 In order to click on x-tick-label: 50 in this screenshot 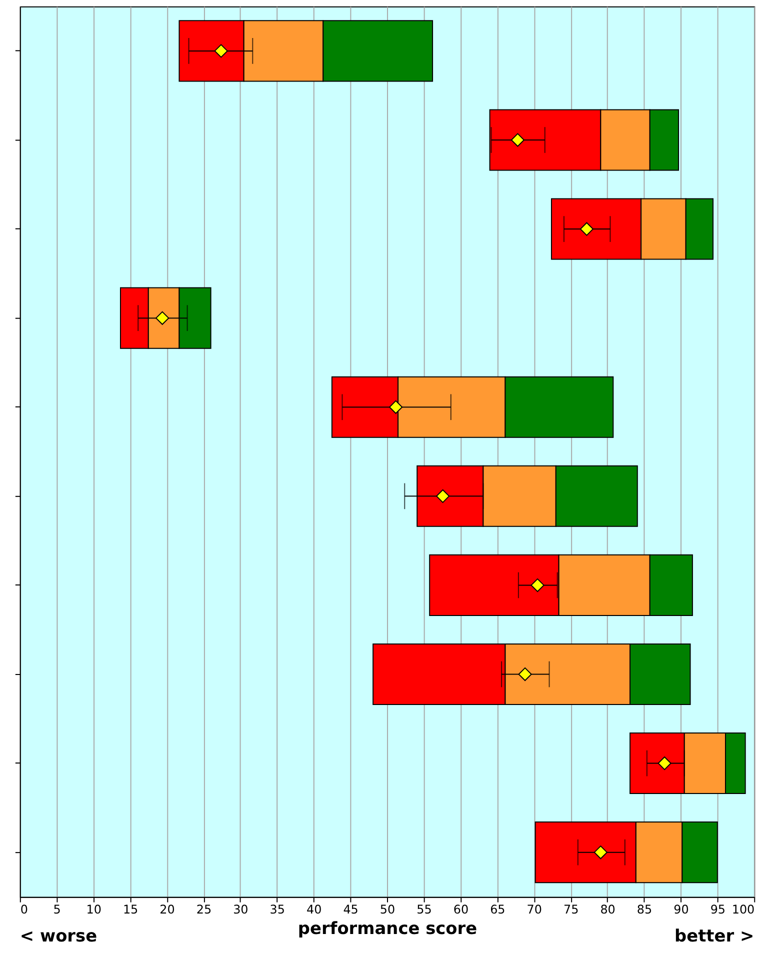, I will do `click(388, 909)`.